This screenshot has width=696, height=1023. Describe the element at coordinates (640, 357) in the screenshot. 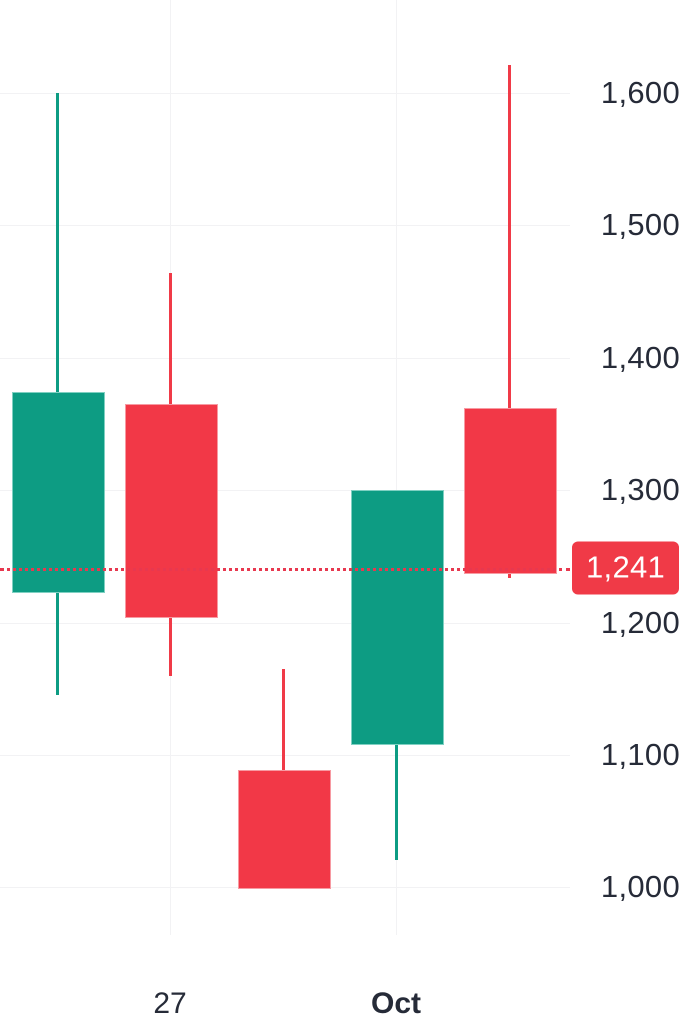

I see `y-axis-label-1400: 1,400` at that location.